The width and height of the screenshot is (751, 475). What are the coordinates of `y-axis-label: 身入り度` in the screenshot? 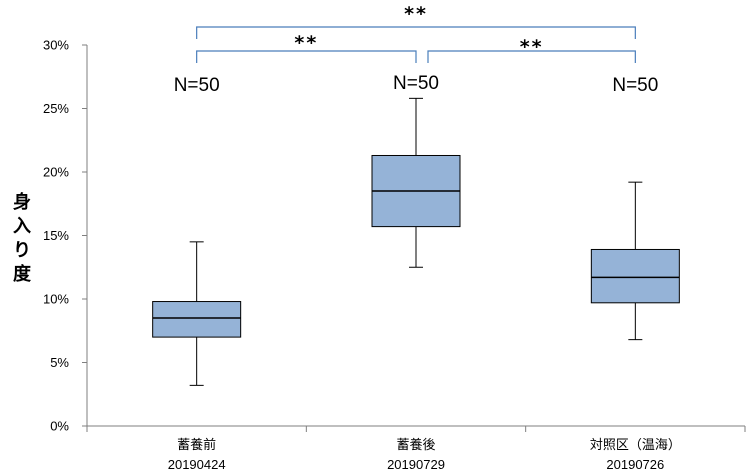 It's located at (22, 238).